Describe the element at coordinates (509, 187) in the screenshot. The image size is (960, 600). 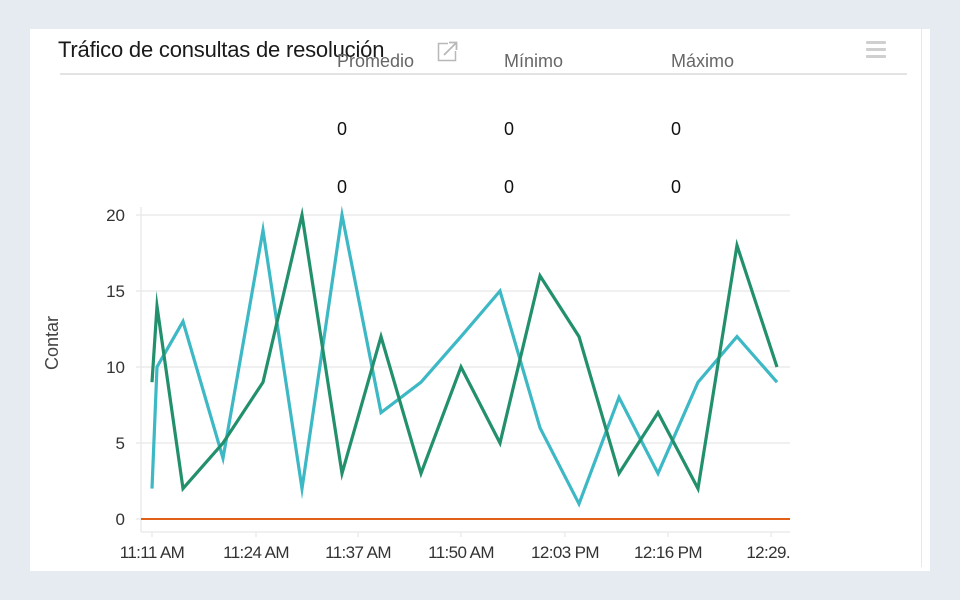
I see `outgoing-minimo-value: 0` at that location.